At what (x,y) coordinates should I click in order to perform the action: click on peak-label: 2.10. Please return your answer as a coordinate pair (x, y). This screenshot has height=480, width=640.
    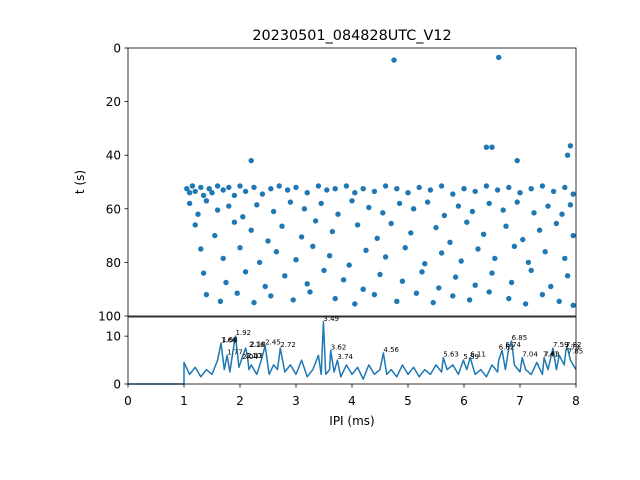
    Looking at the image, I should click on (254, 356).